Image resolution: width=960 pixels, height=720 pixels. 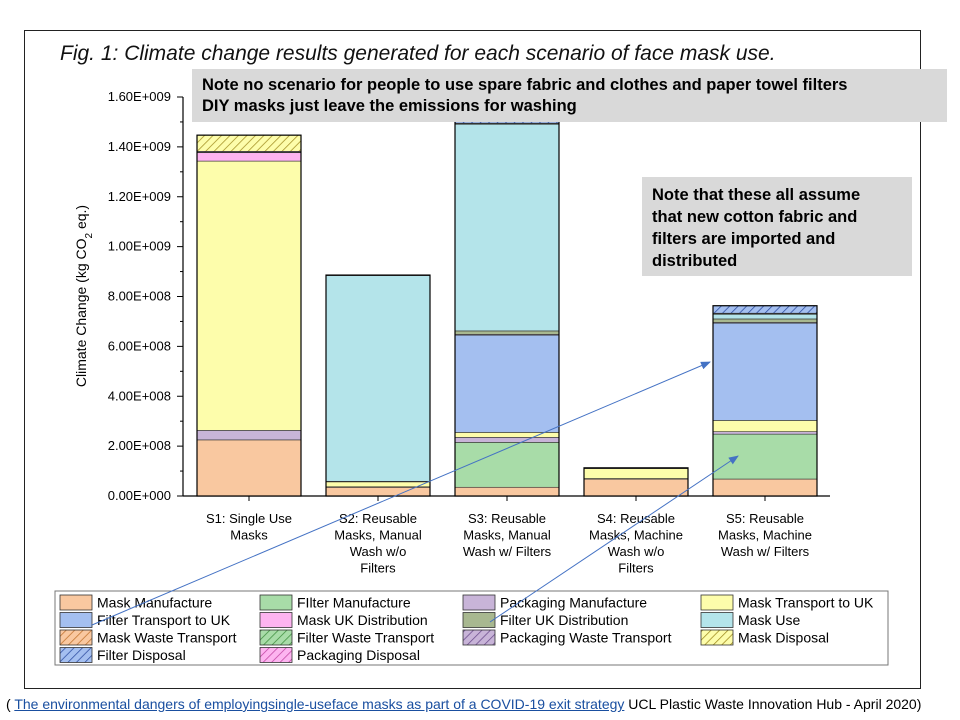 What do you see at coordinates (164, 620) in the screenshot?
I see `legend-label: Filter Transport to UK` at bounding box center [164, 620].